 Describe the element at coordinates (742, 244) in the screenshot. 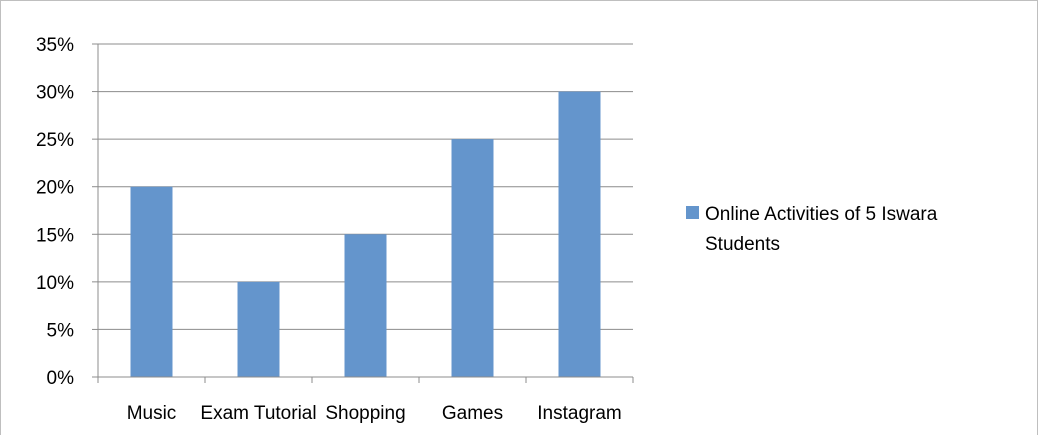

I see `legend-label-line-2: Students` at that location.